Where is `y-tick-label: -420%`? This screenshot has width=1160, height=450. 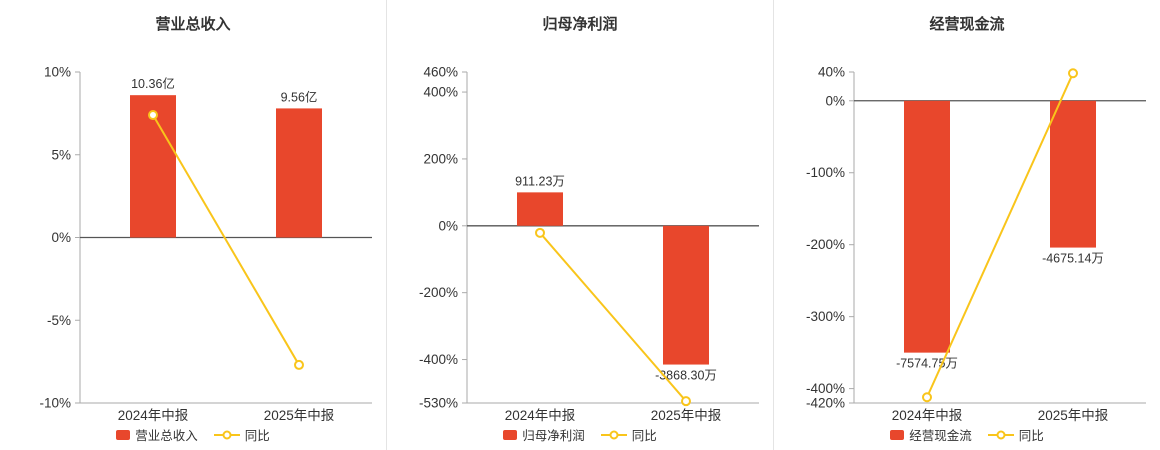 y-tick-label: -420% is located at coordinates (825, 403).